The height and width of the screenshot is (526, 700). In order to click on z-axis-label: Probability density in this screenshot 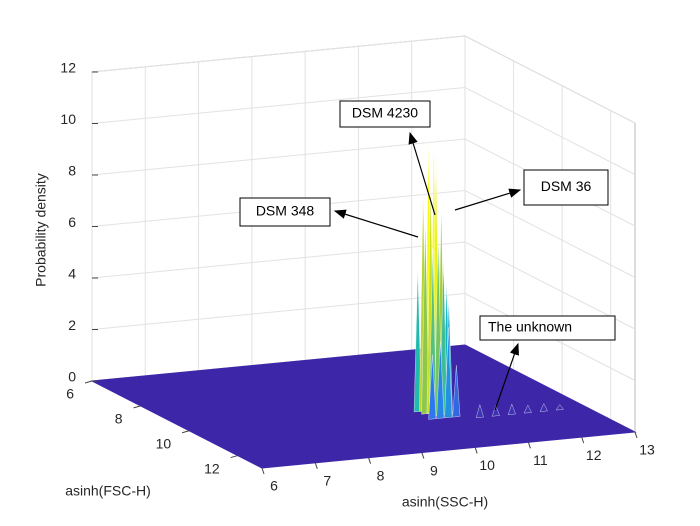, I will do `click(41, 230)`.